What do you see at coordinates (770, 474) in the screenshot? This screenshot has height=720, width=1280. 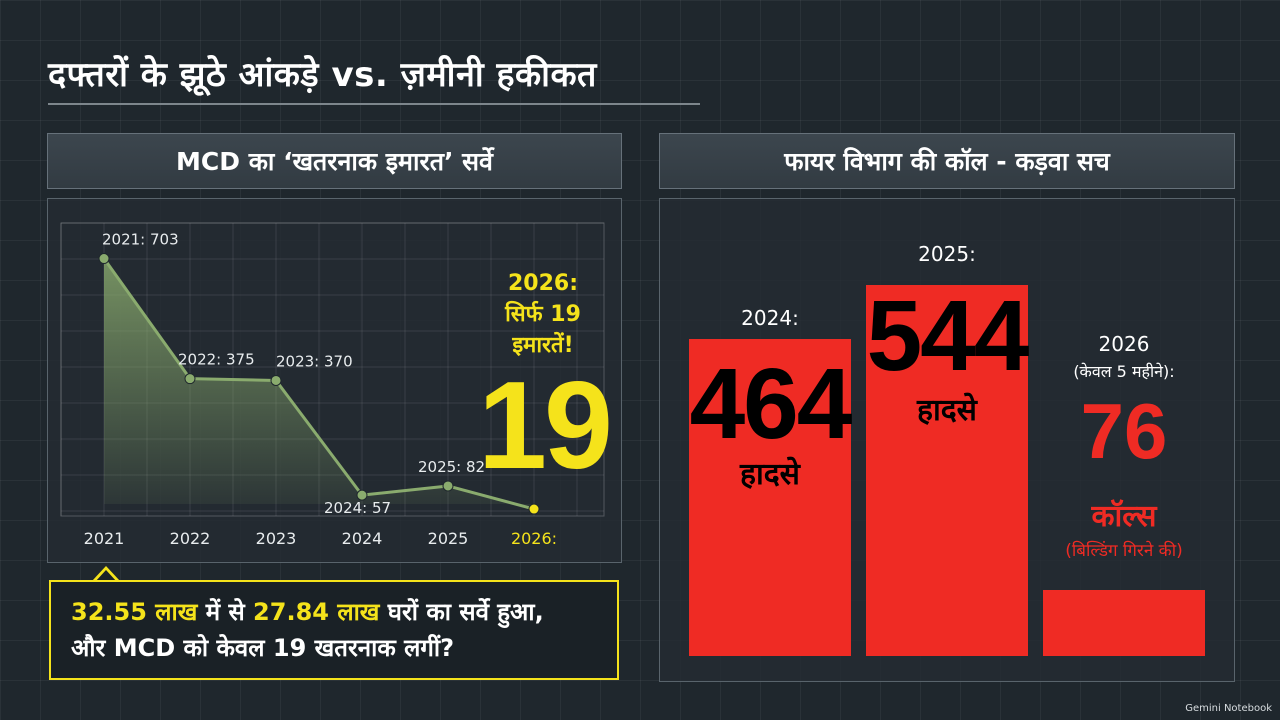 I see `bar-2024-unit: हादसे` at bounding box center [770, 474].